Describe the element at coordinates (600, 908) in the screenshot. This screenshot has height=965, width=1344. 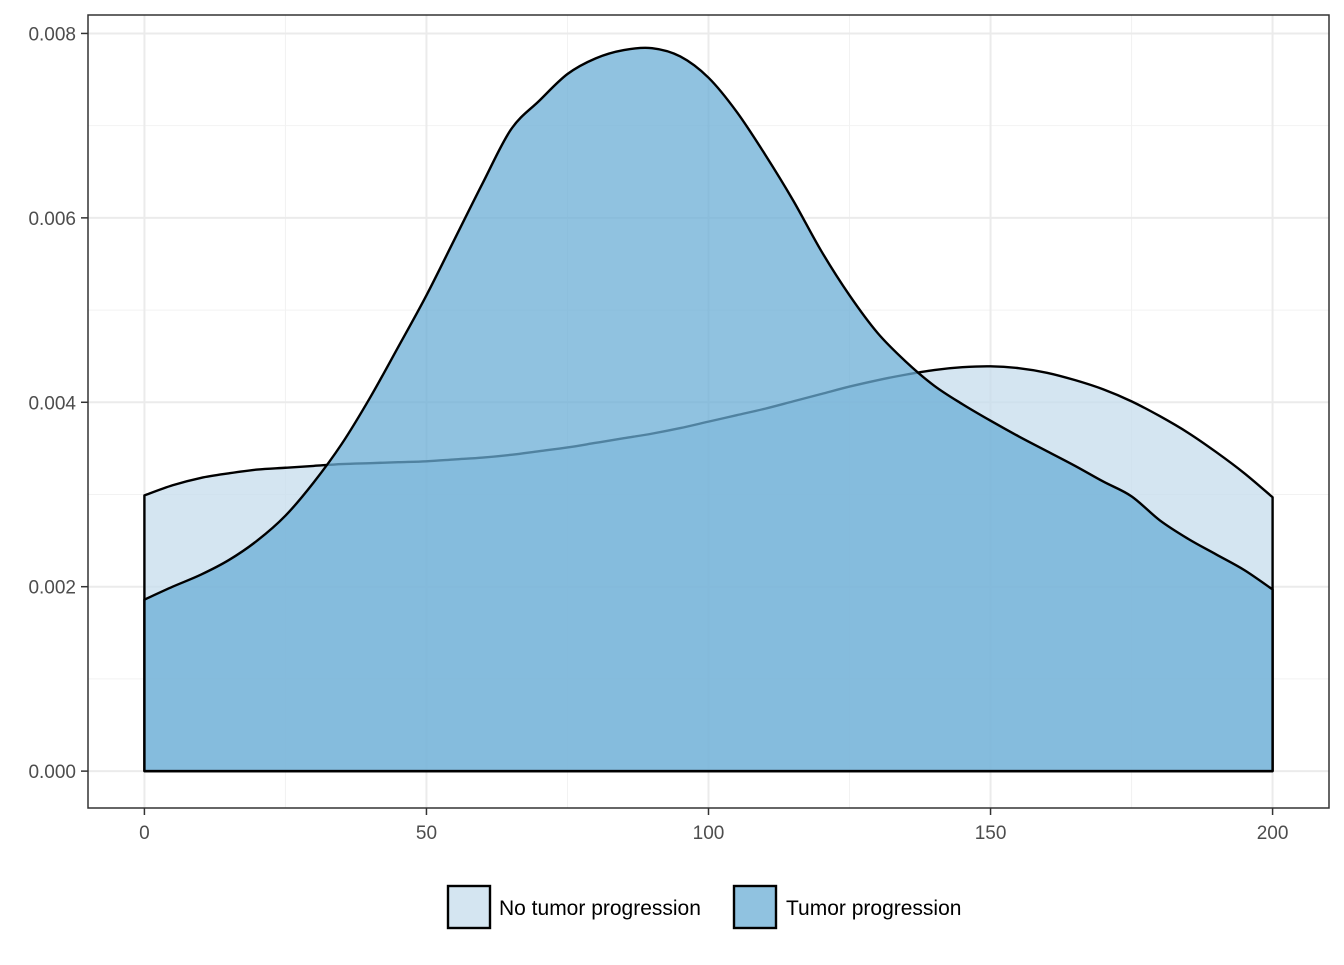
I see `legend-label-no-tumor-progression: No tumor progression` at that location.